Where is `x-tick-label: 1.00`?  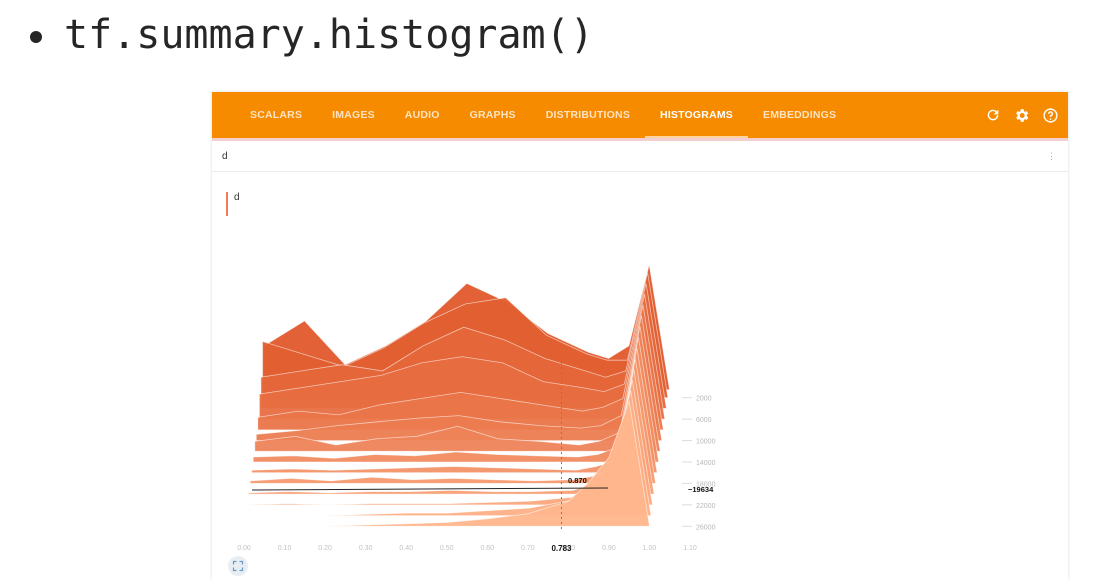 x-tick-label: 1.00 is located at coordinates (650, 548).